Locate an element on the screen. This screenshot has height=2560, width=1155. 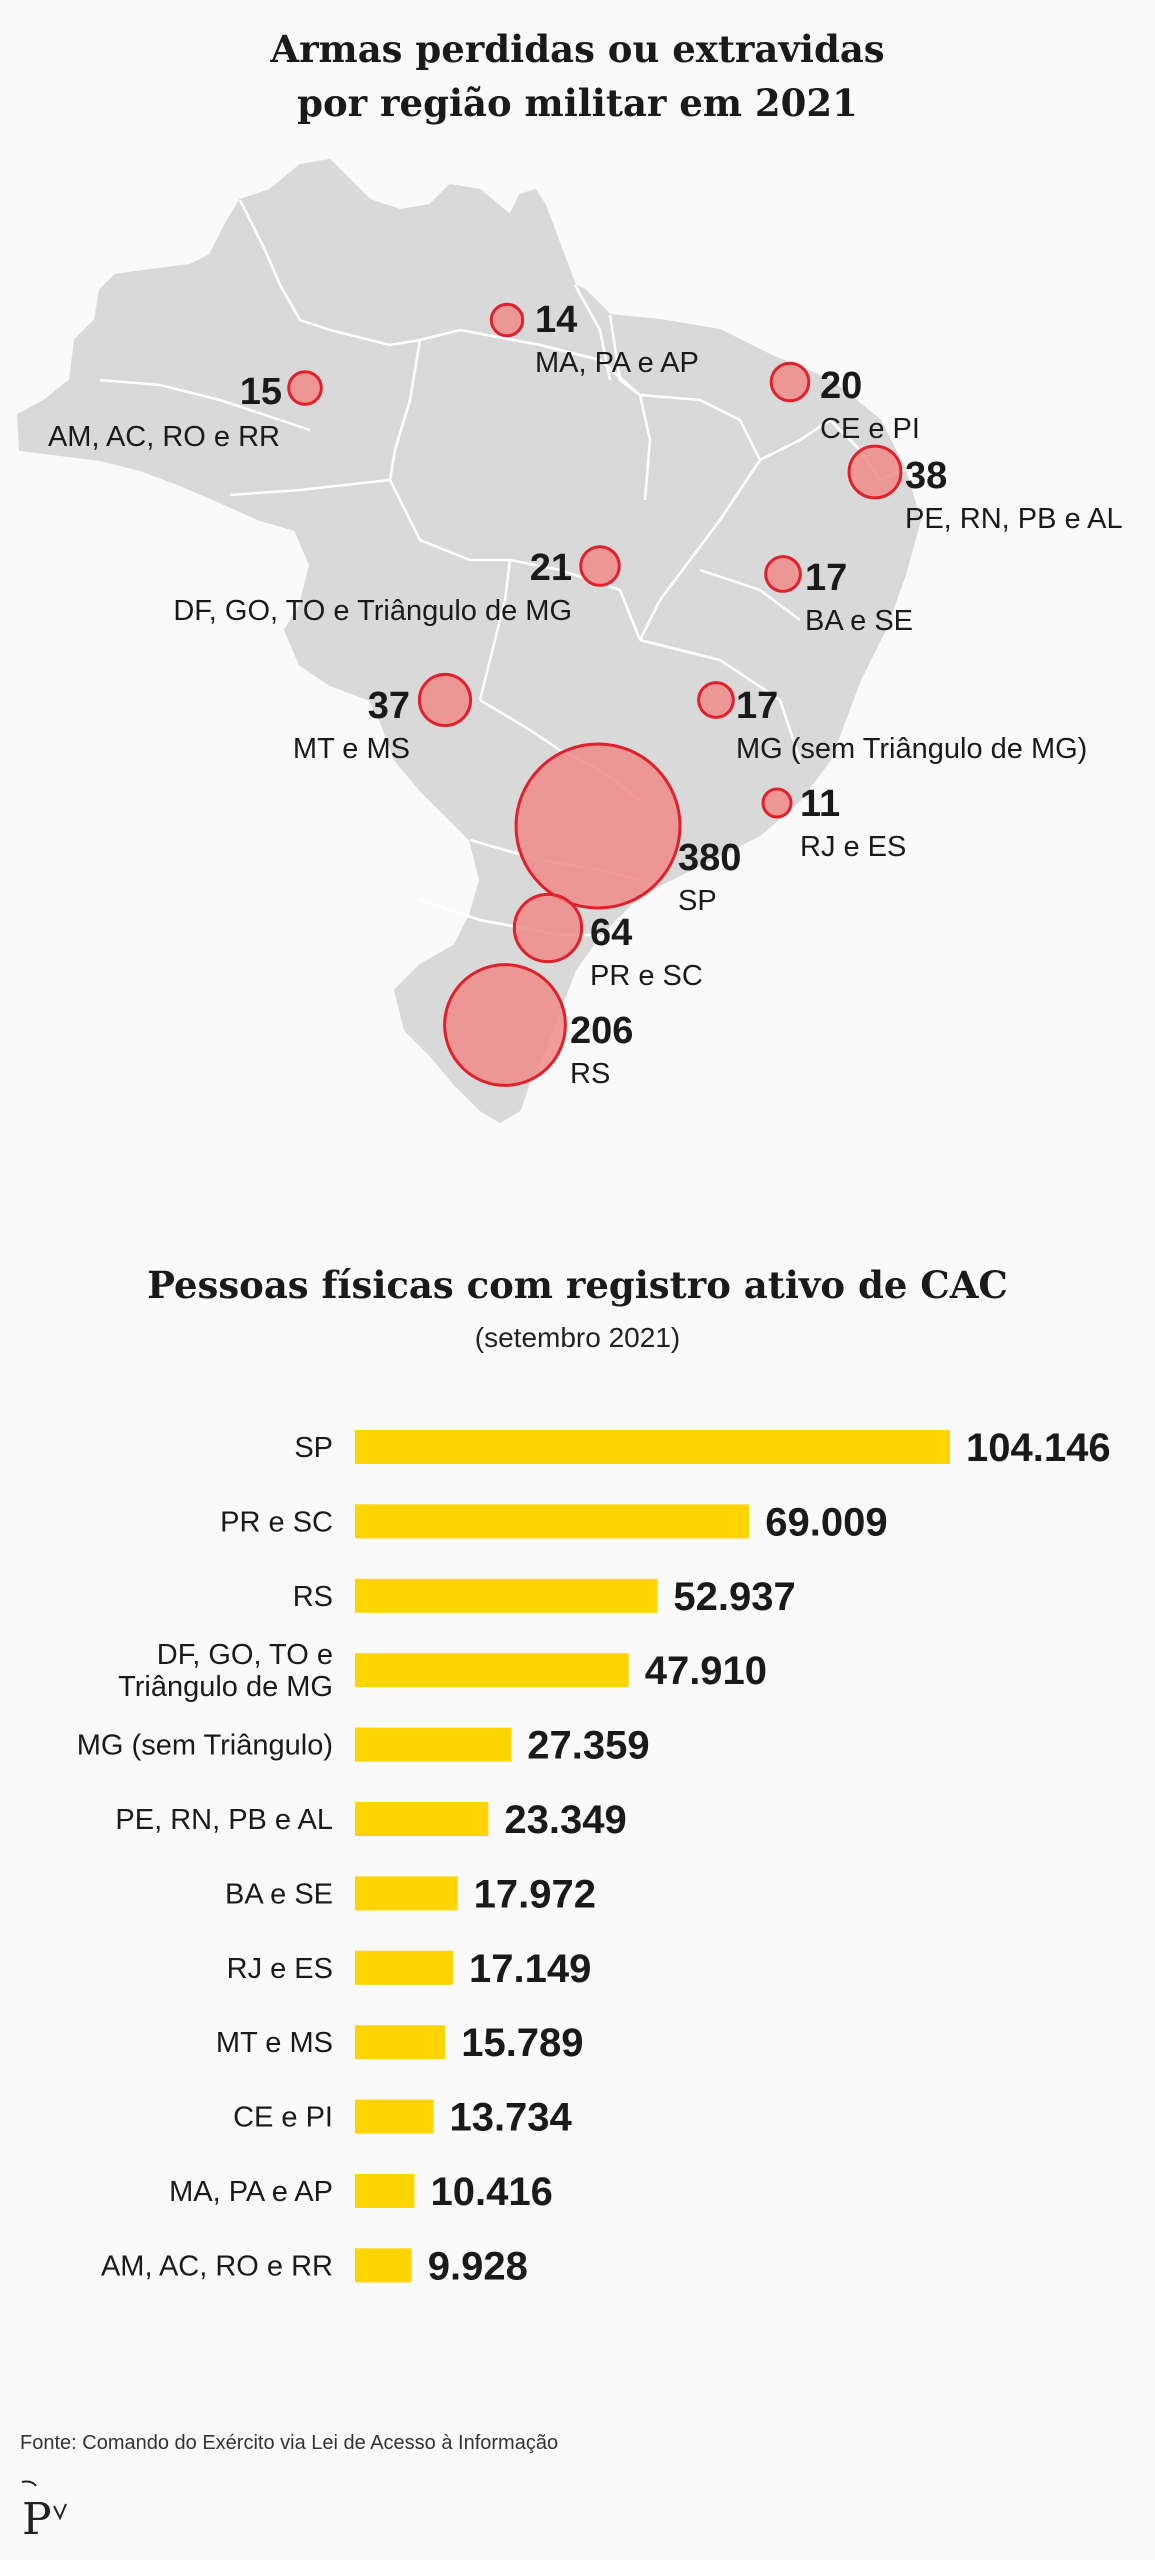
bubble-value-label: 38 is located at coordinates (926, 476).